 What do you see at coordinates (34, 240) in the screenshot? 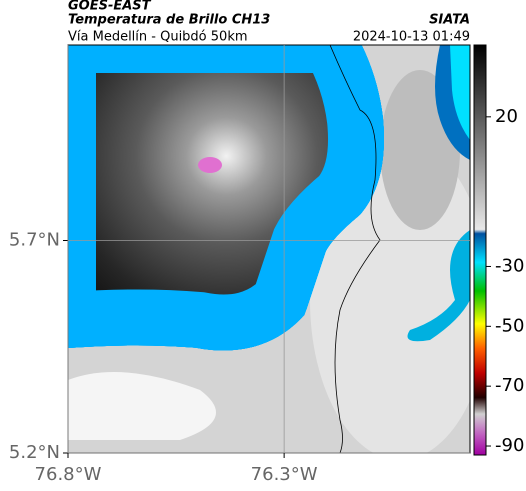
I see `lat-tick-label: 5.7°N` at bounding box center [34, 240].